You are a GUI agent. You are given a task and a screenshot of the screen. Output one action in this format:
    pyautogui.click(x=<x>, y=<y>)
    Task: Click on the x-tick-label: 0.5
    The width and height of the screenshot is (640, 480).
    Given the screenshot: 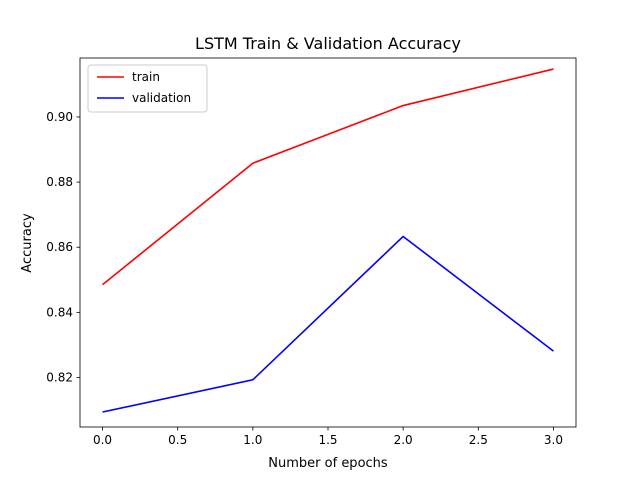 What is the action you would take?
    pyautogui.click(x=177, y=440)
    